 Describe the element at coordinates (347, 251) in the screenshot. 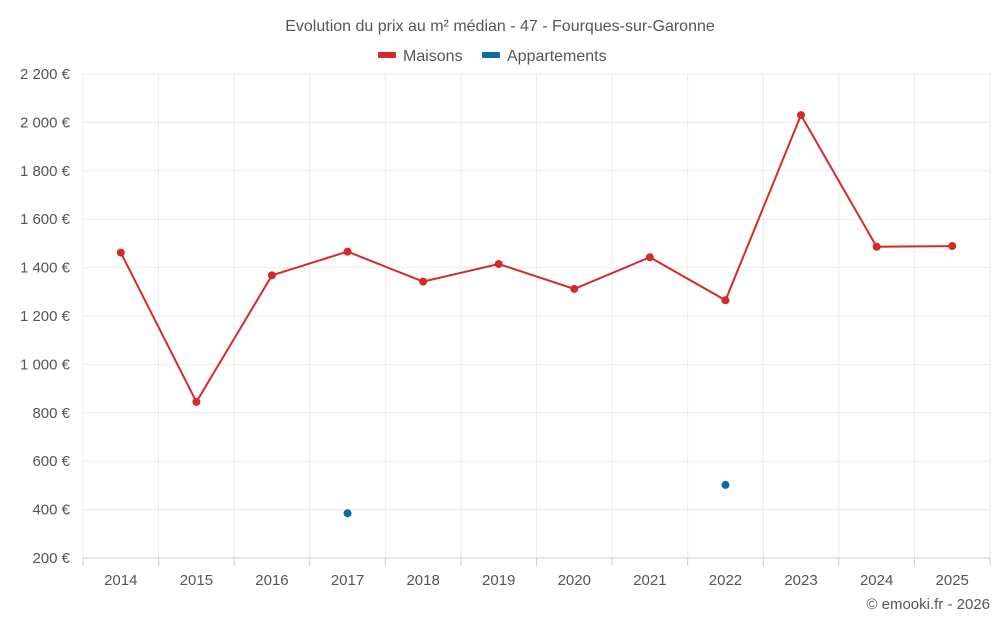

I see `data-point-maisons-2017` at that location.